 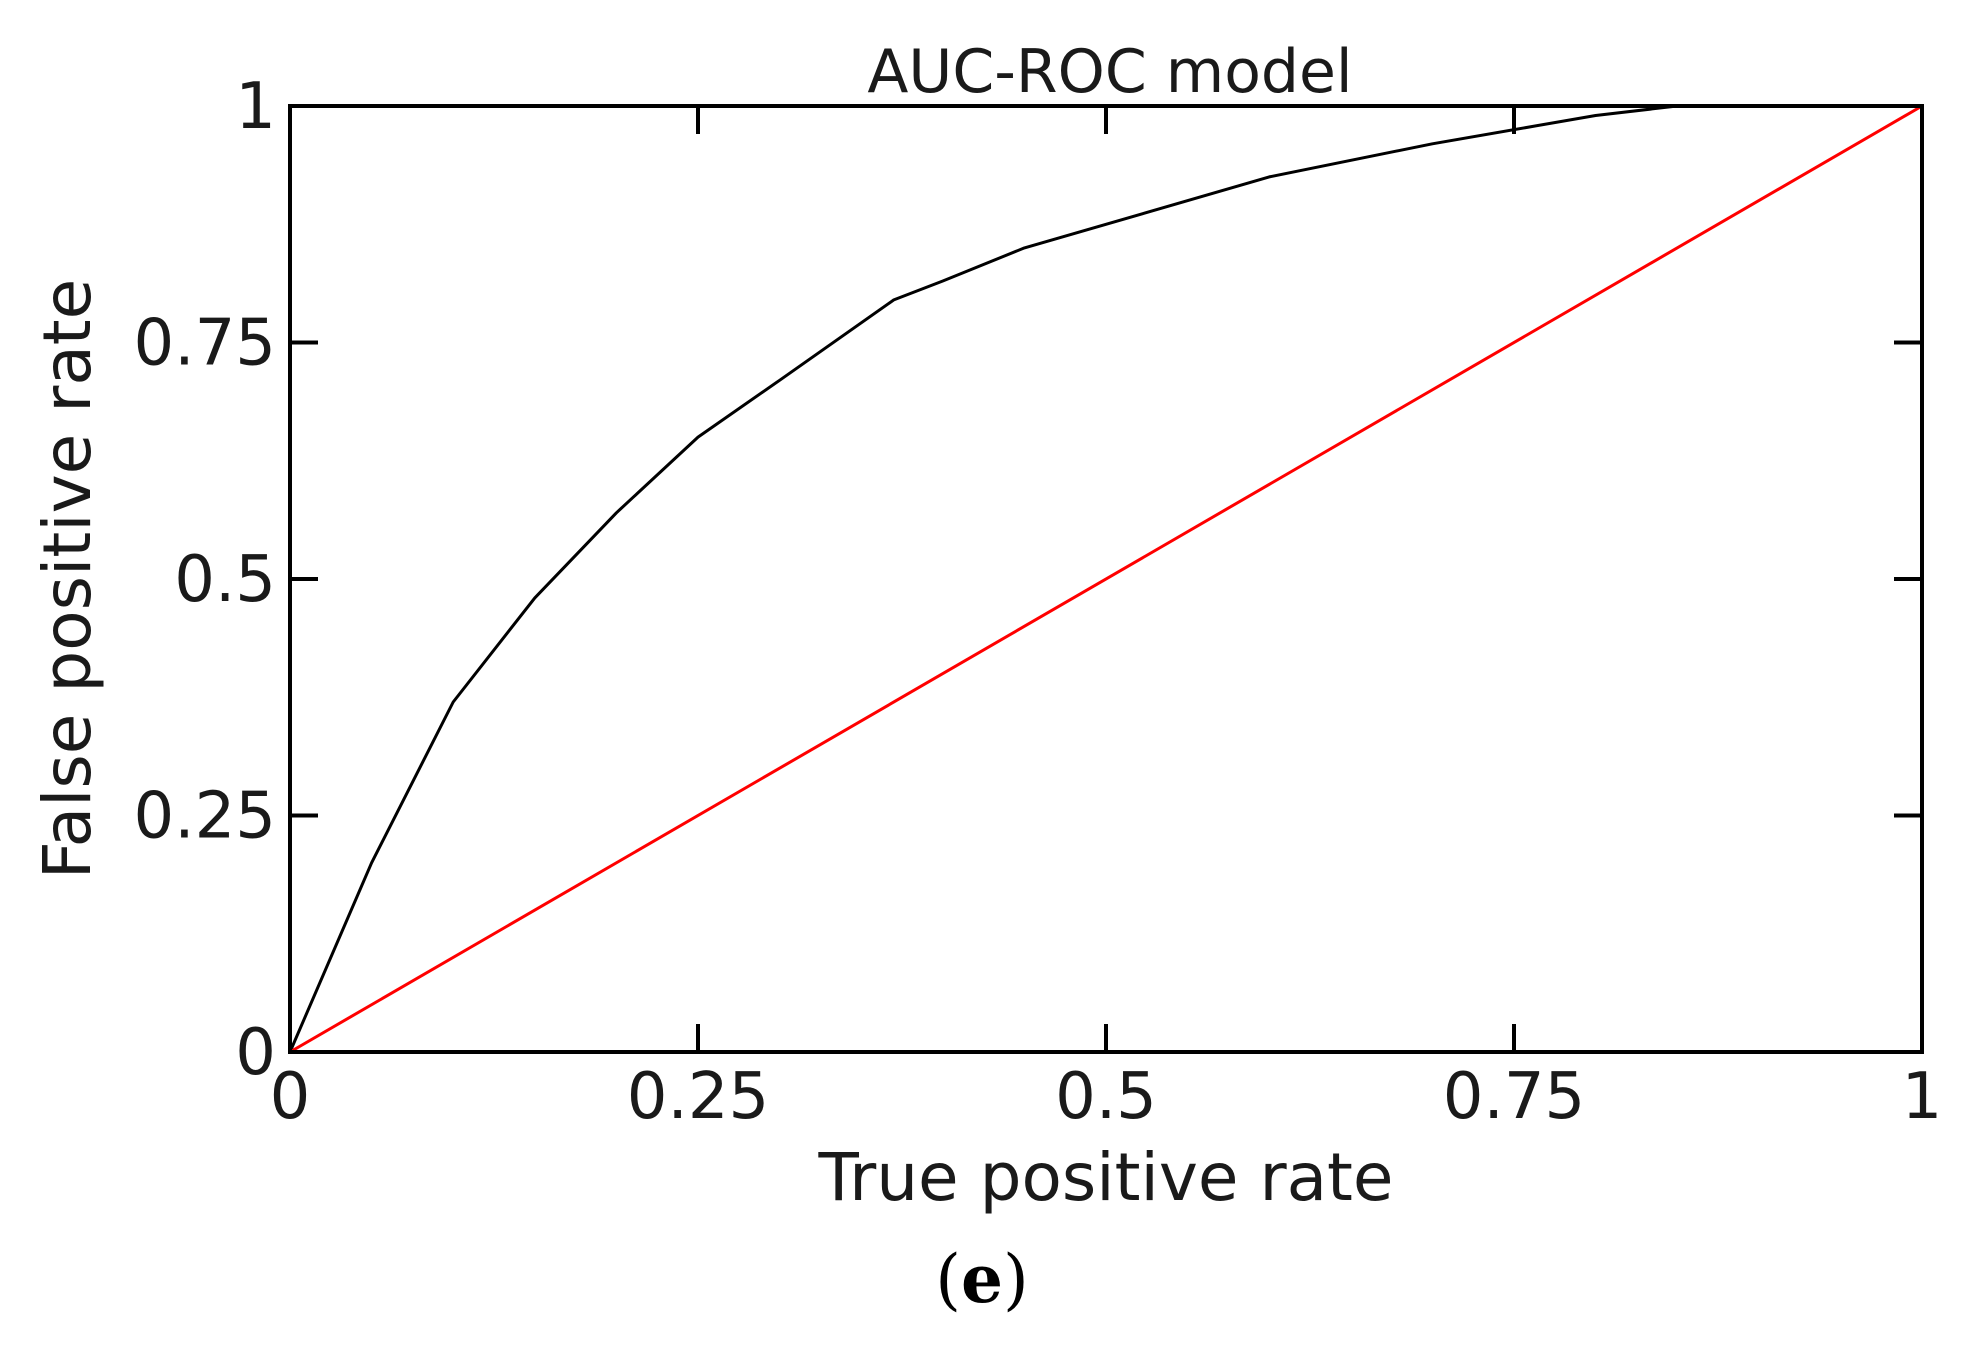 What do you see at coordinates (205, 344) in the screenshot?
I see `y-tick-label: 0.75` at bounding box center [205, 344].